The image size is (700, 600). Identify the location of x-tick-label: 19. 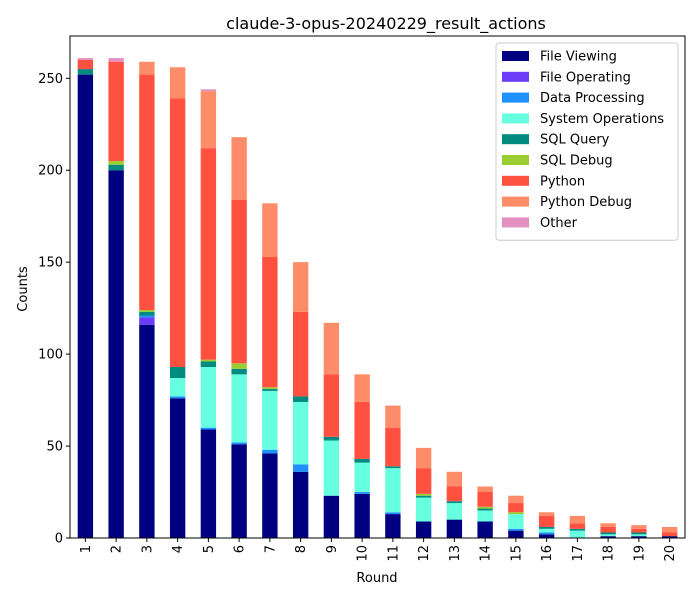
(639, 553).